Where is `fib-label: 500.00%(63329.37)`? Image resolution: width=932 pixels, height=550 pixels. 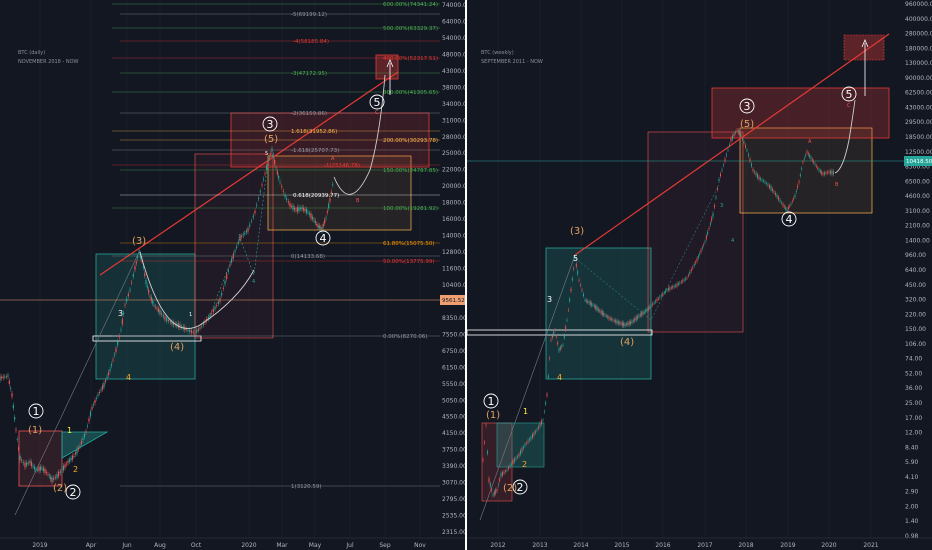 fib-label: 500.00%(63329.37) is located at coordinates (410, 29).